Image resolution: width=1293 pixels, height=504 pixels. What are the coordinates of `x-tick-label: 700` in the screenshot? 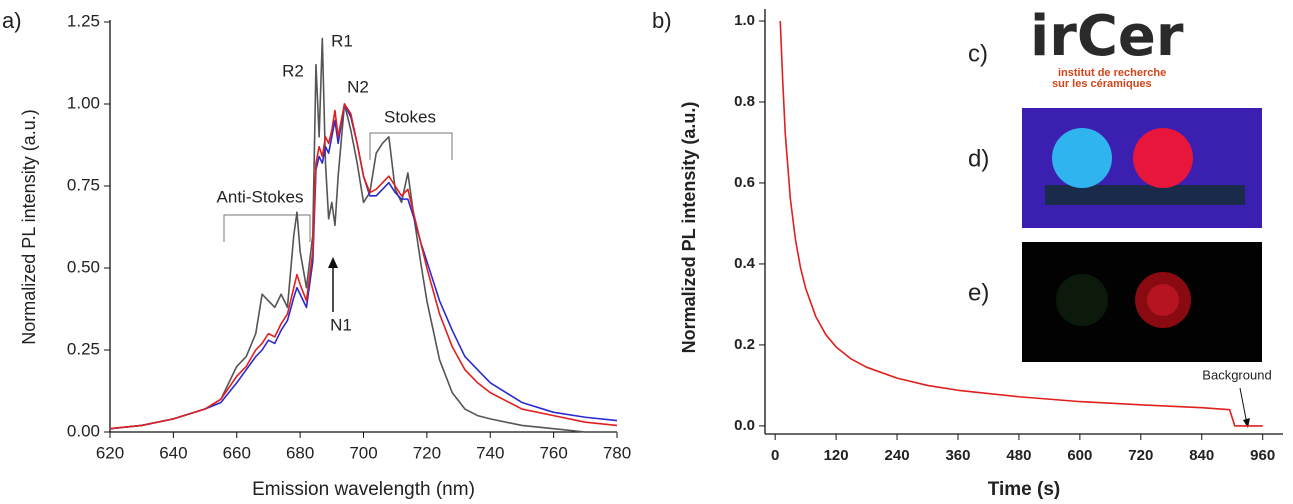 It's located at (363, 452).